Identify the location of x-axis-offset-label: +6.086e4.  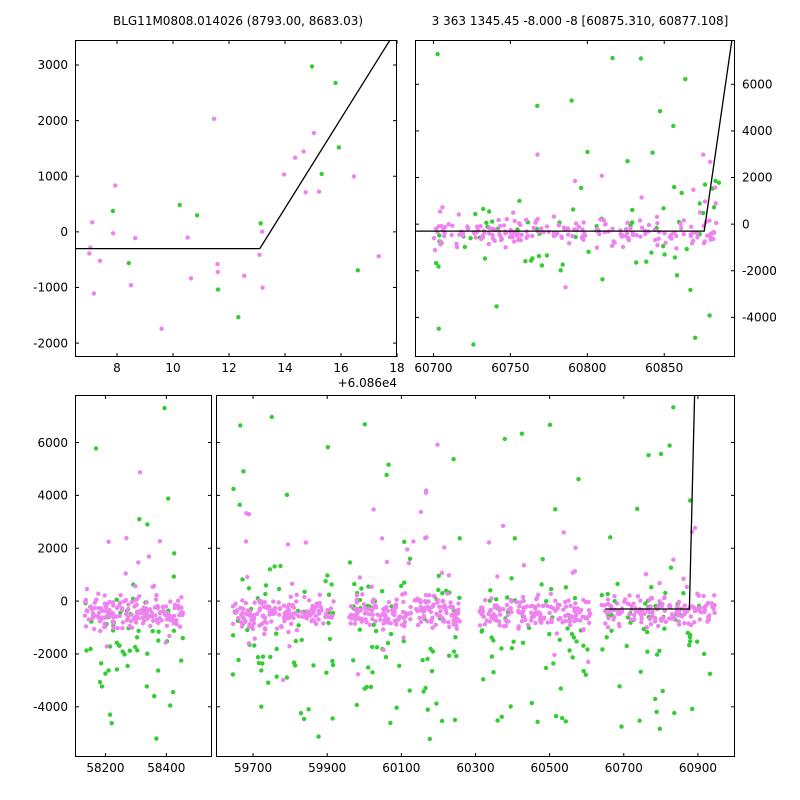
(367, 383).